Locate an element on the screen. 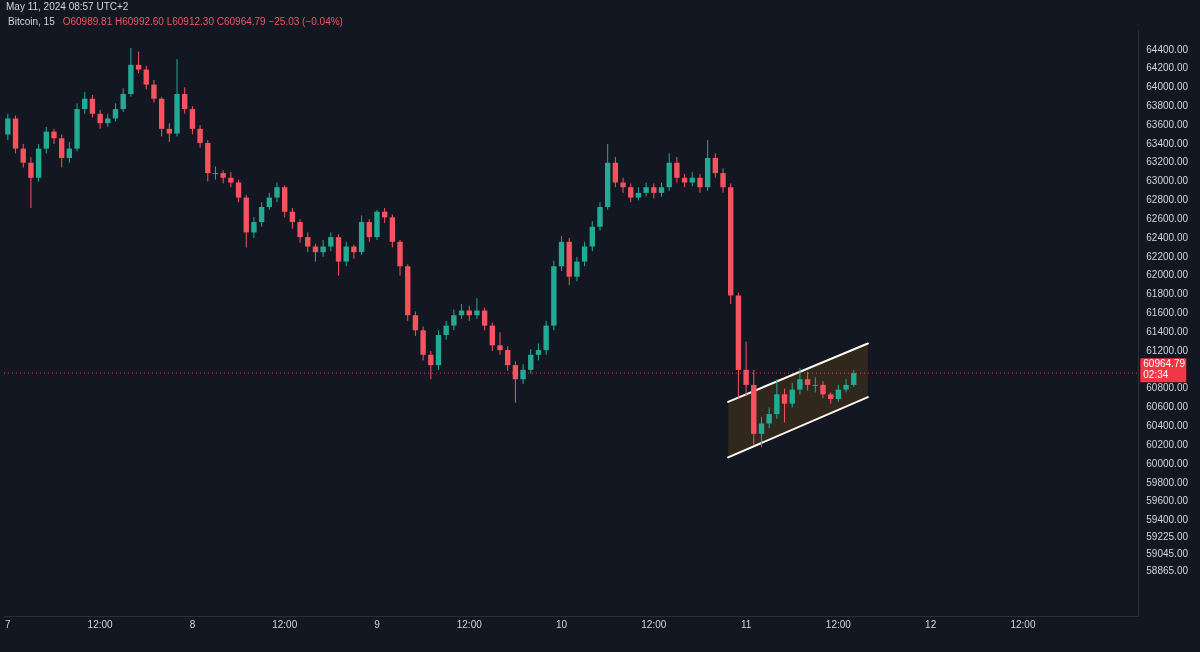 The width and height of the screenshot is (1200, 652). y-tick-label: 61400.00 is located at coordinates (1167, 331).